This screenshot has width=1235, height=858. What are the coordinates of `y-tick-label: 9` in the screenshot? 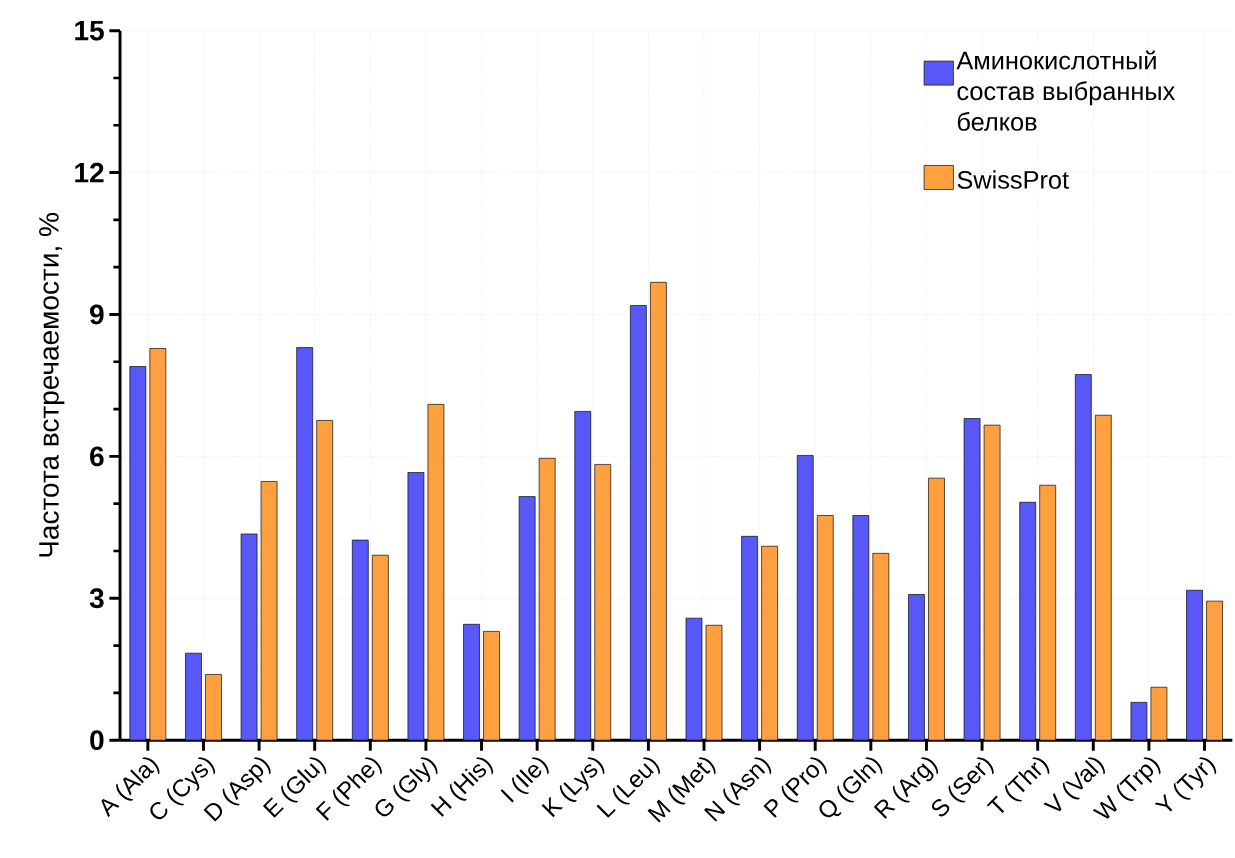 It's located at (97, 314).